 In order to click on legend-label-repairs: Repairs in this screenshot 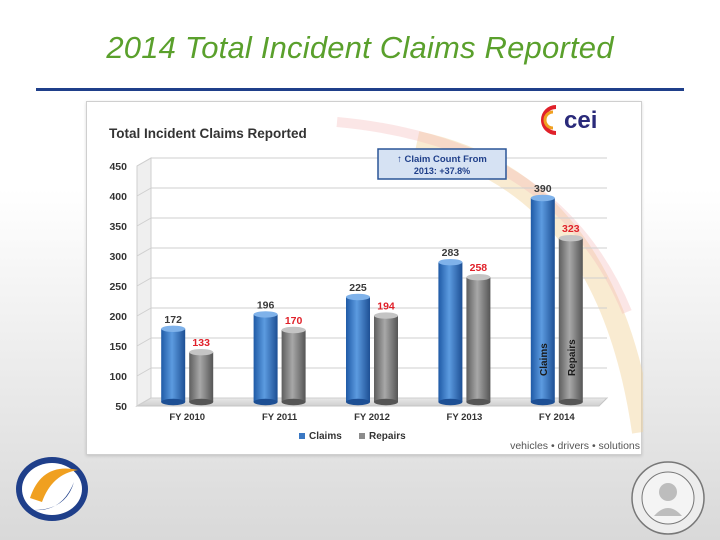, I will do `click(387, 436)`.